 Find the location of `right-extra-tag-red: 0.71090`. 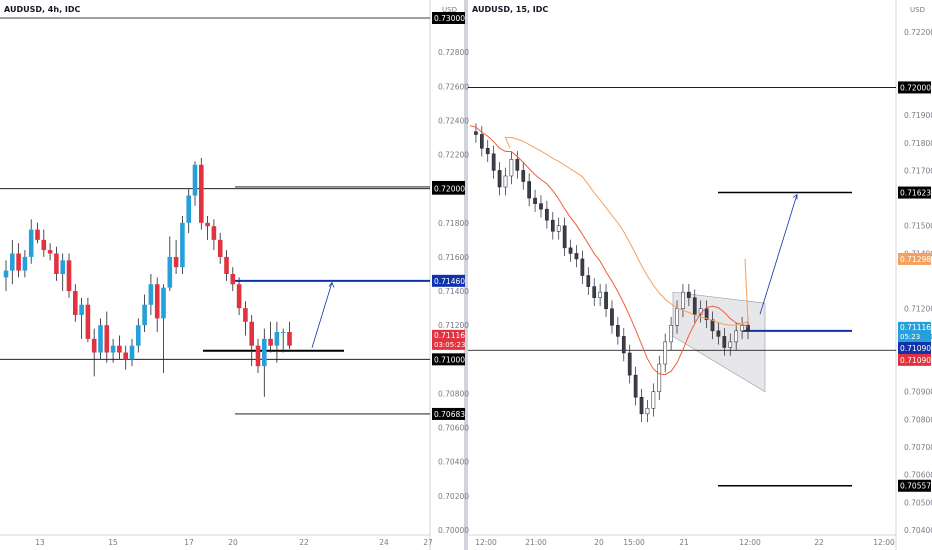

right-extra-tag-red: 0.71090 is located at coordinates (915, 360).